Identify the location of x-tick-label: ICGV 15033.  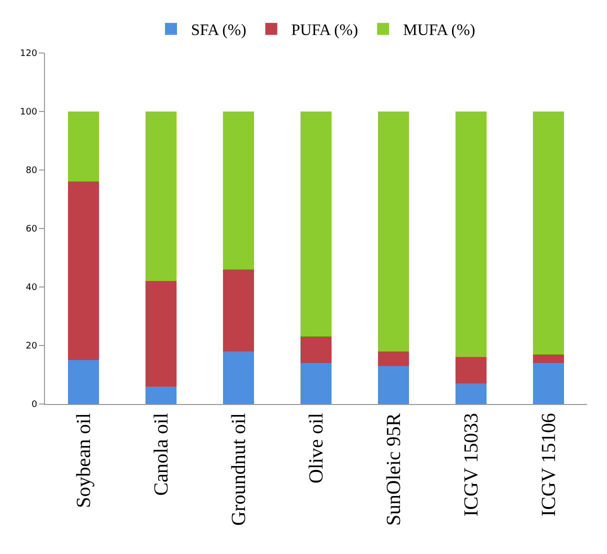
(471, 465).